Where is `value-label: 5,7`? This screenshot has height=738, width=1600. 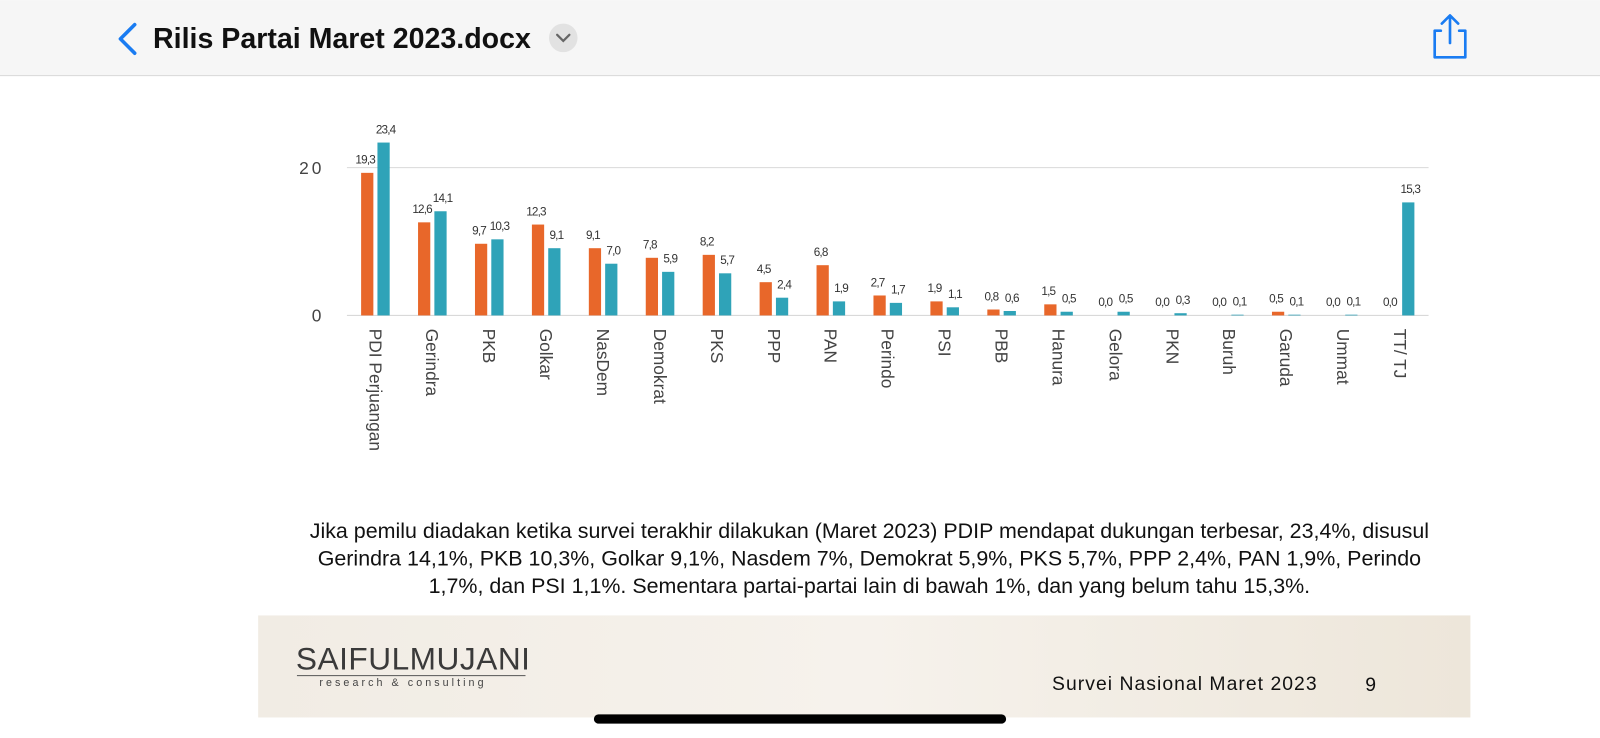 value-label: 5,7 is located at coordinates (727, 260).